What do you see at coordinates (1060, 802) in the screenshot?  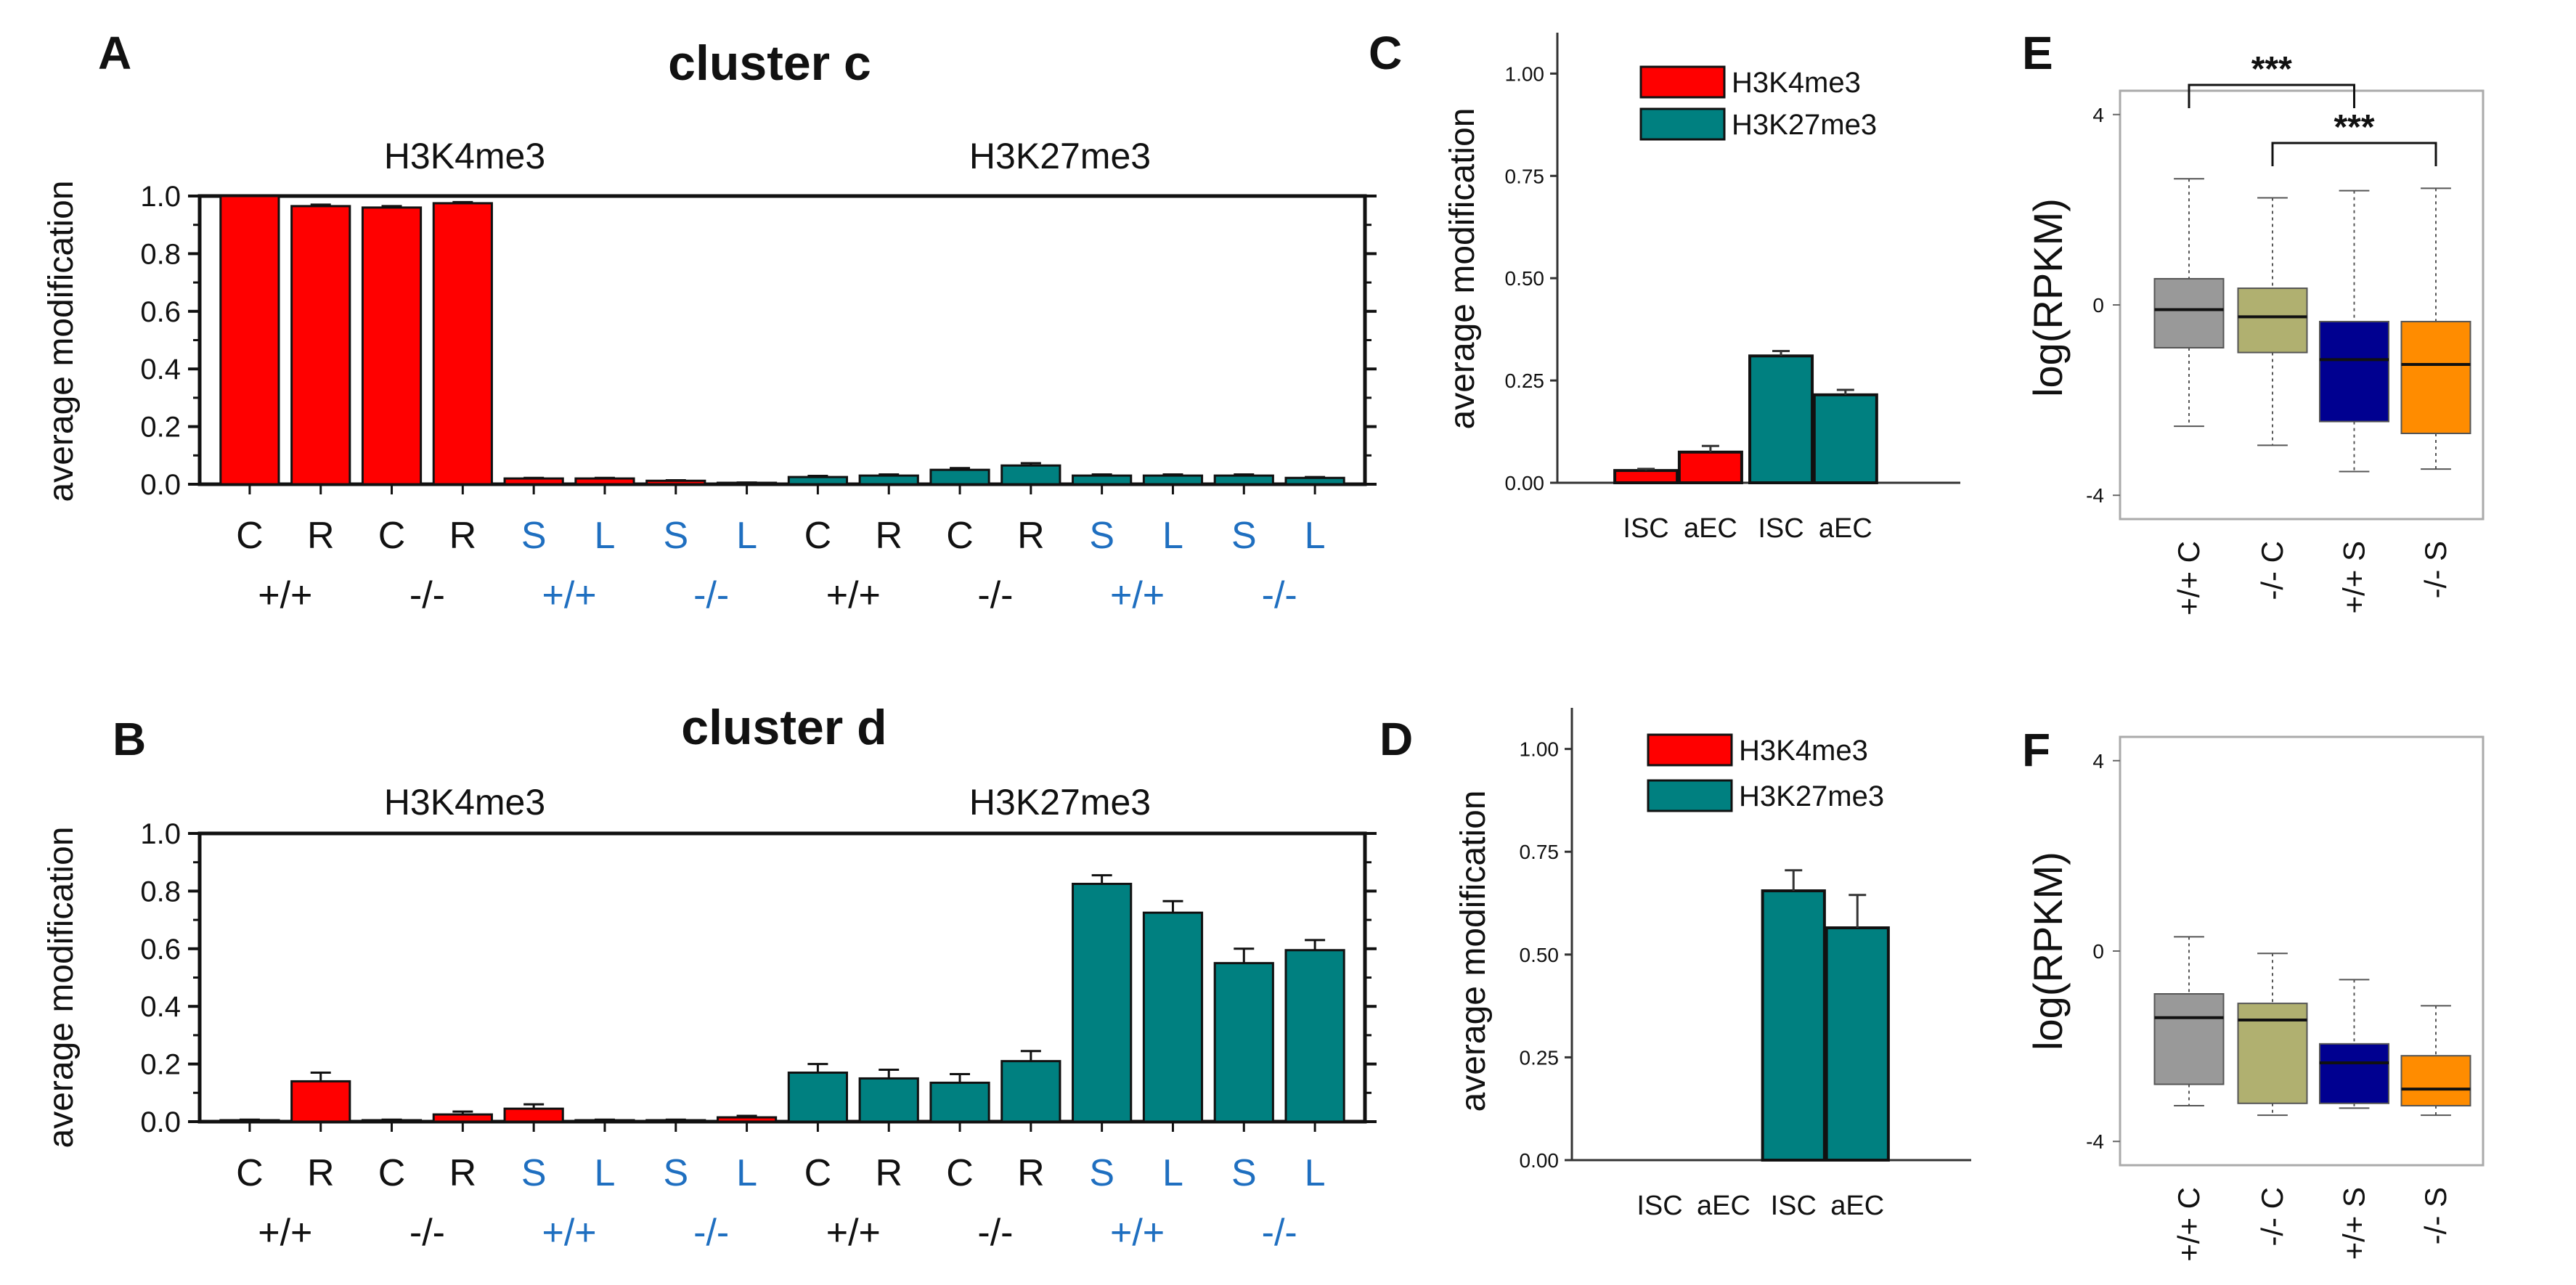 I see `group-label-b-h3k27me3: H3K27me3` at bounding box center [1060, 802].